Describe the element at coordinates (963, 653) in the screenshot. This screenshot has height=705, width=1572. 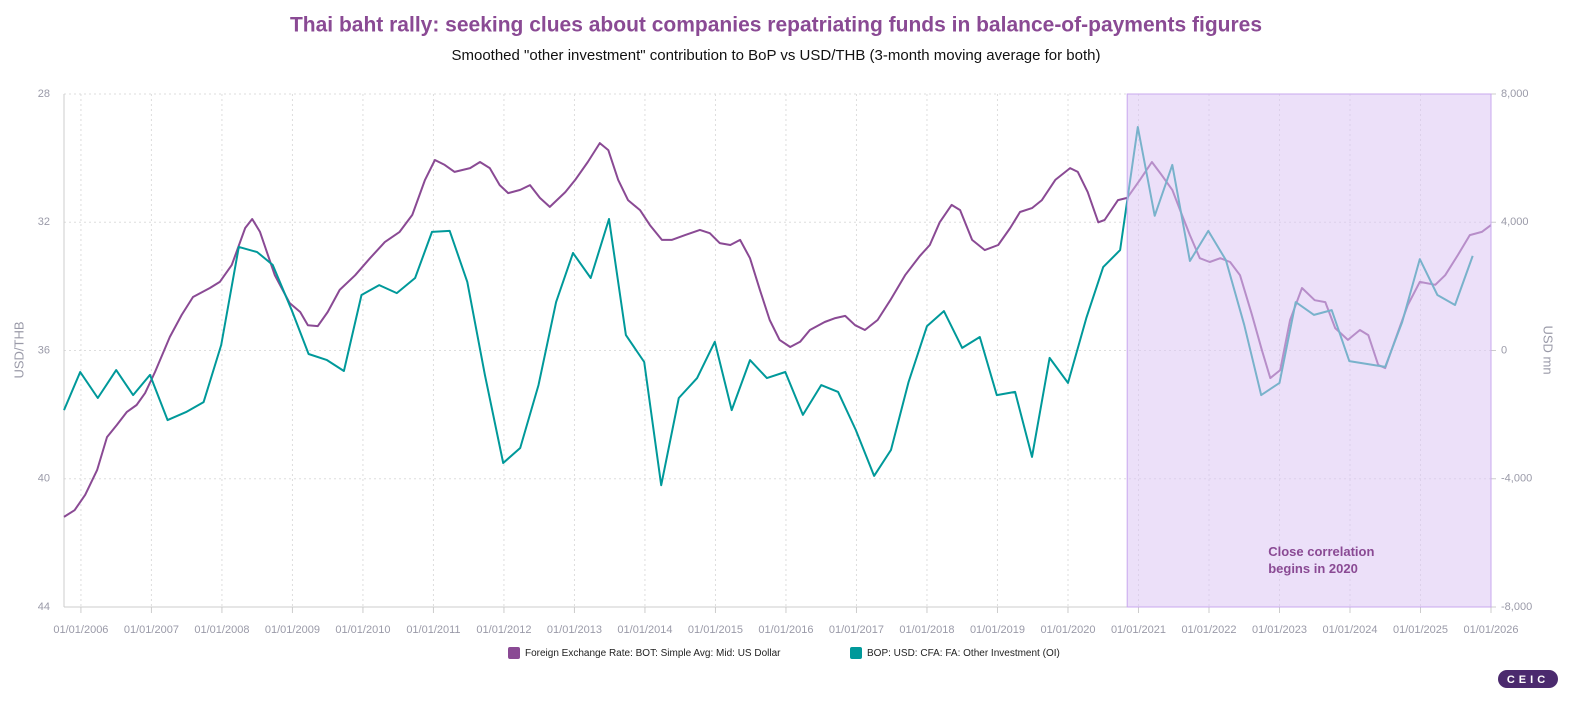
I see `legend-label: BOP: USD: CFA: FA: Other Investment (OI)` at that location.